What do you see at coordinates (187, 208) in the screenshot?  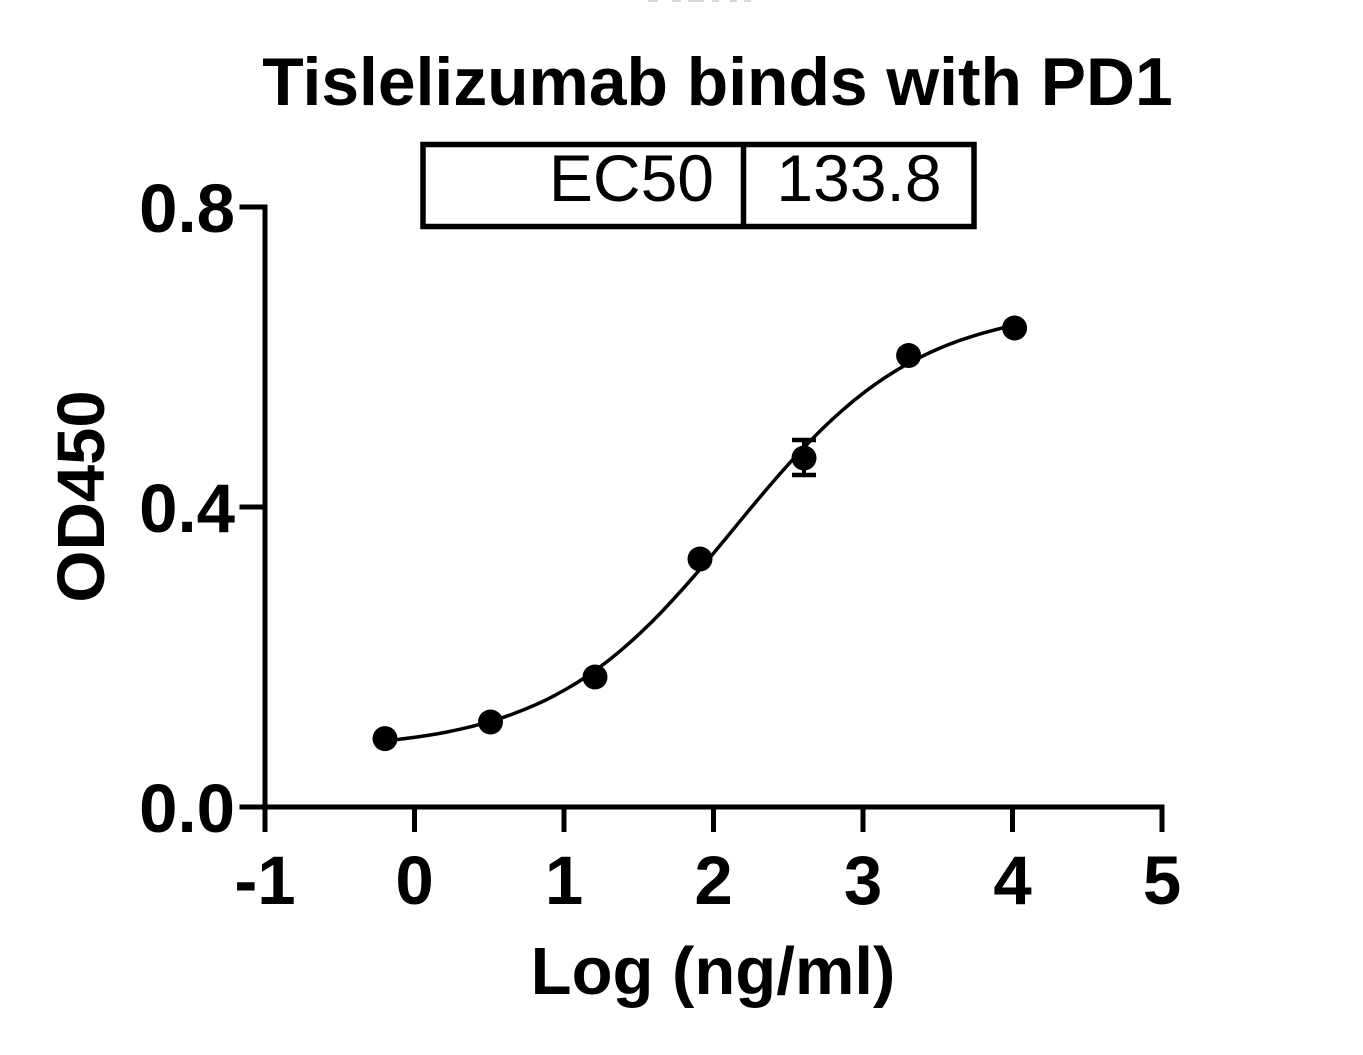 I see `svg-text: 0.8` at bounding box center [187, 208].